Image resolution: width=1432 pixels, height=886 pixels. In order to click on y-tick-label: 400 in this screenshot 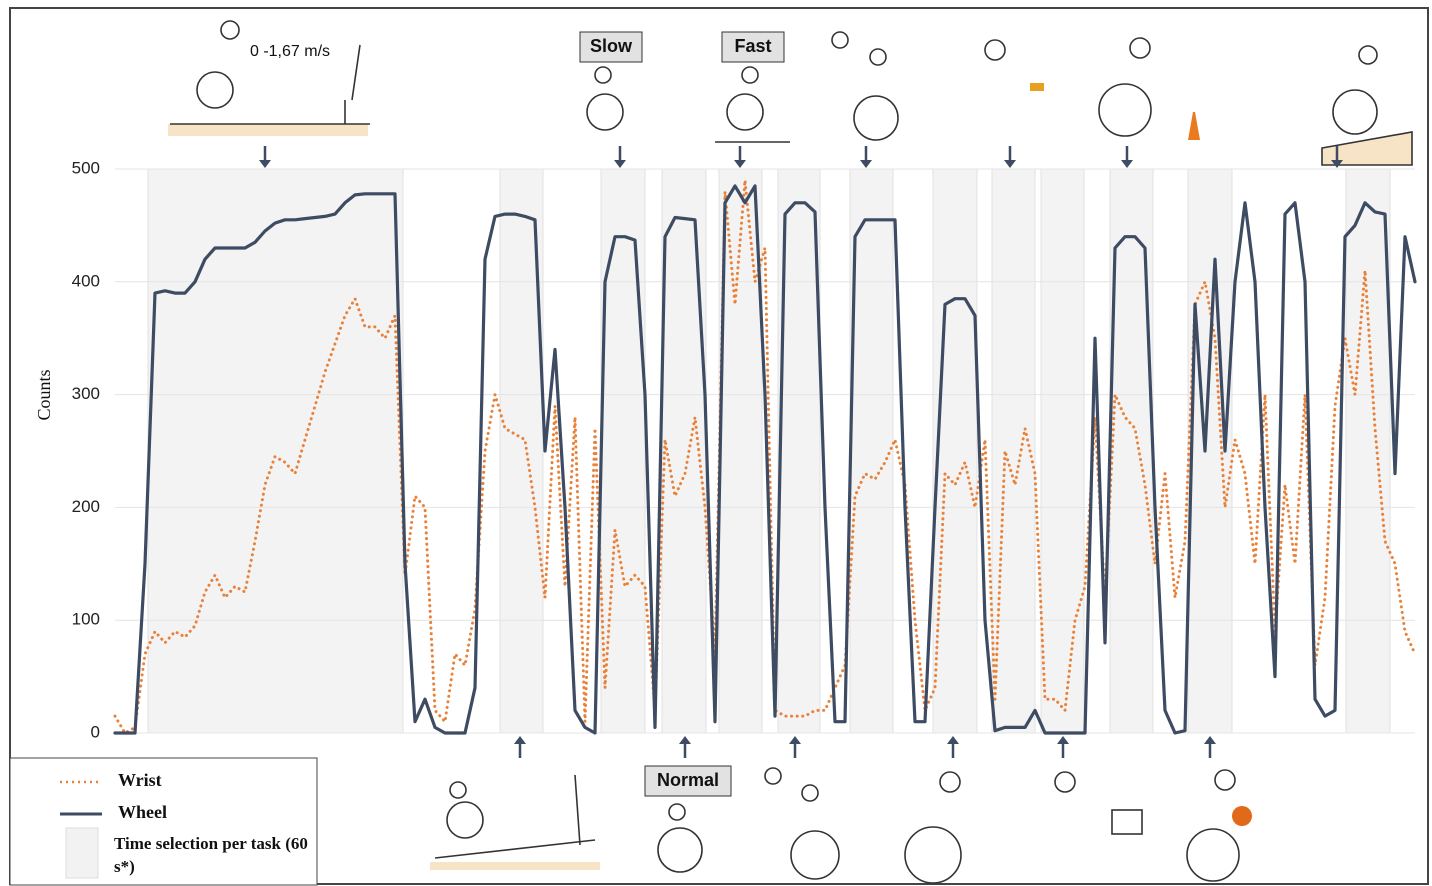, I will do `click(86, 280)`.